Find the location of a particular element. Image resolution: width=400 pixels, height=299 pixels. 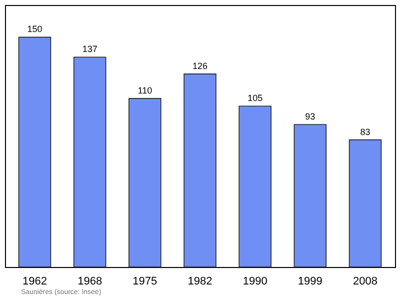

x-tick-label: 1982 is located at coordinates (200, 282).